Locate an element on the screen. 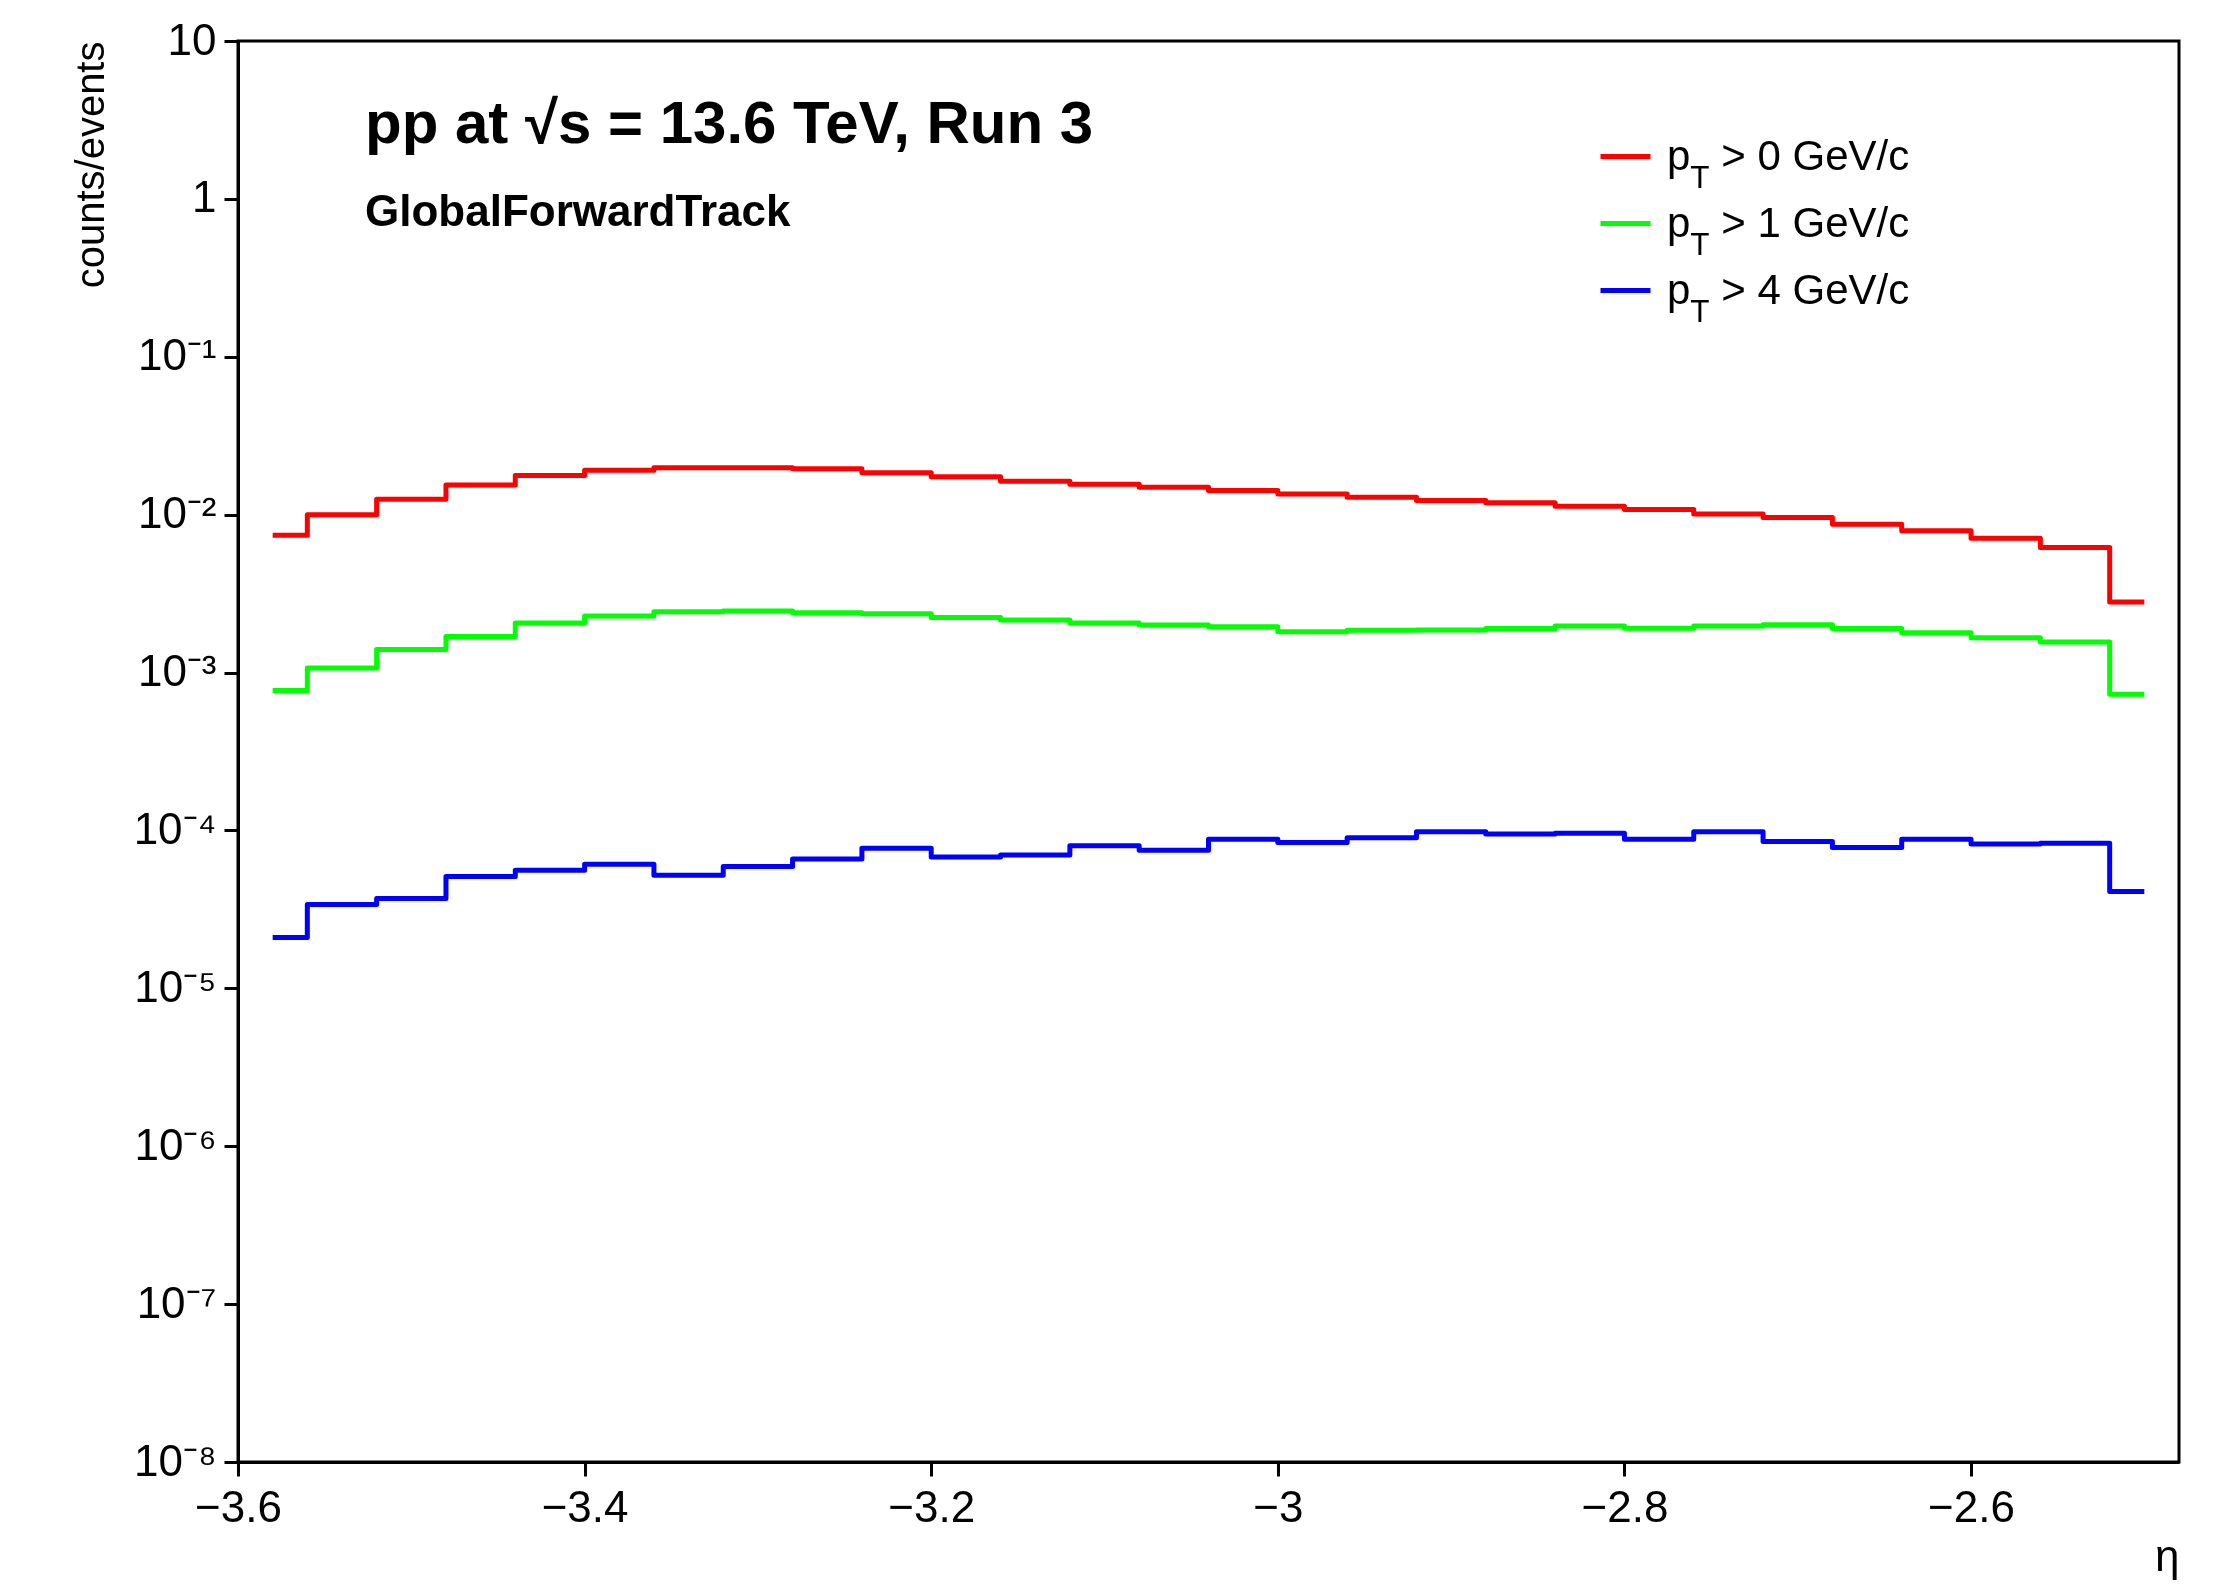 This screenshot has height=1588, width=2219. text: pp at √s = 13.6 TeV, Run 3 is located at coordinates (729, 122).